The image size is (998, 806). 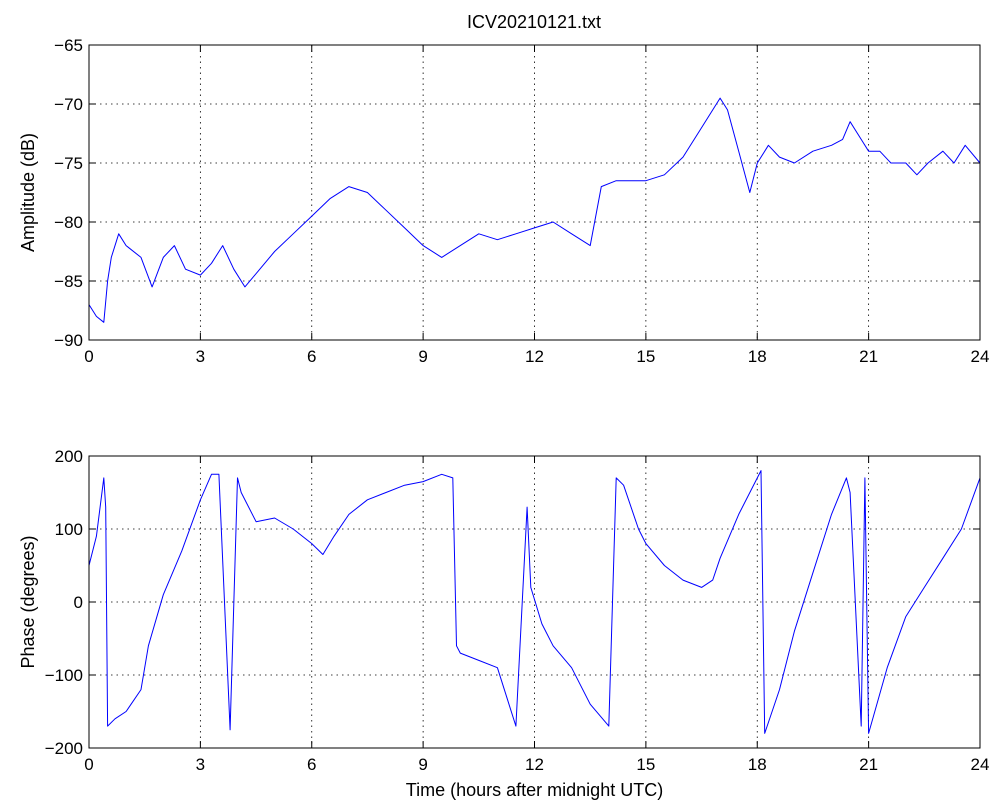 I want to click on phase-y-tick-label: 0, so click(x=78, y=602).